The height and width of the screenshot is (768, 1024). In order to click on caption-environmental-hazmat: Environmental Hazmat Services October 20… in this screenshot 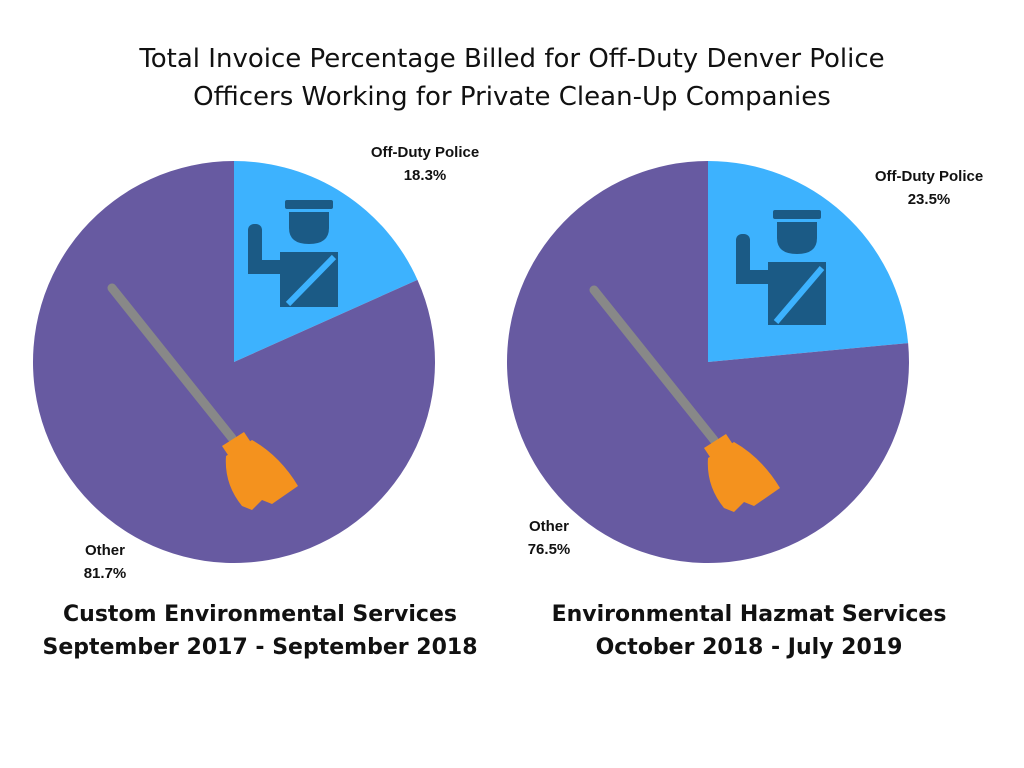, I will do `click(749, 631)`.